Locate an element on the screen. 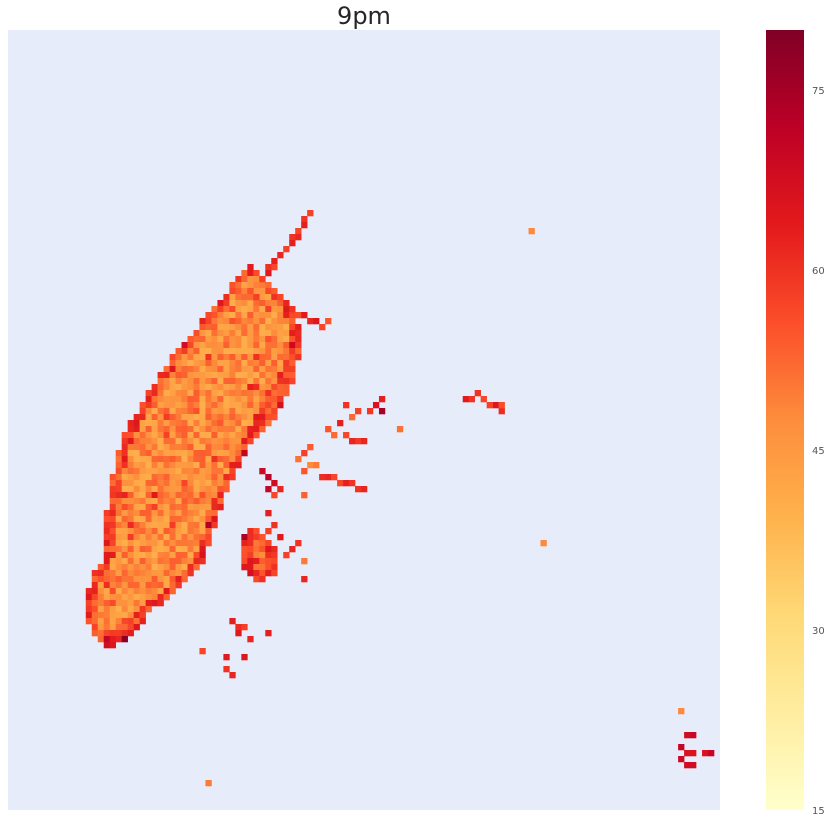 The image size is (830, 823). colorbar-tick-label: 75 is located at coordinates (818, 91).